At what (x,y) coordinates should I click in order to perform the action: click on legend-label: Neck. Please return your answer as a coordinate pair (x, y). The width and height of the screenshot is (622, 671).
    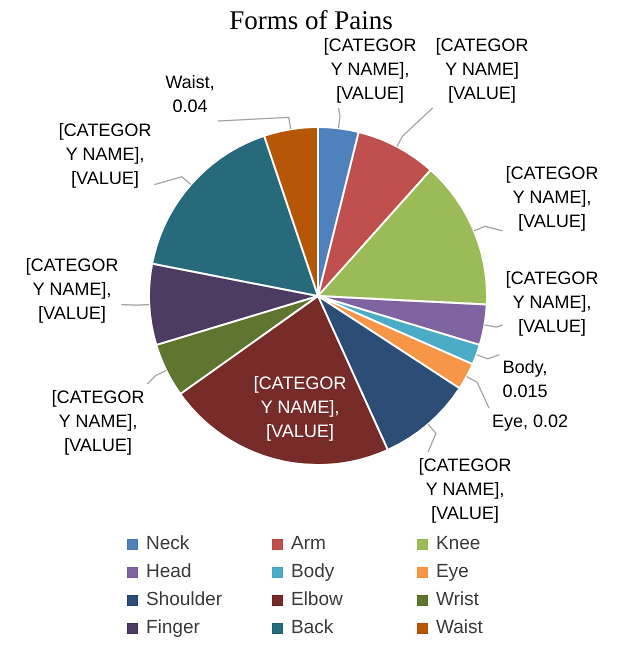
    Looking at the image, I should click on (168, 544).